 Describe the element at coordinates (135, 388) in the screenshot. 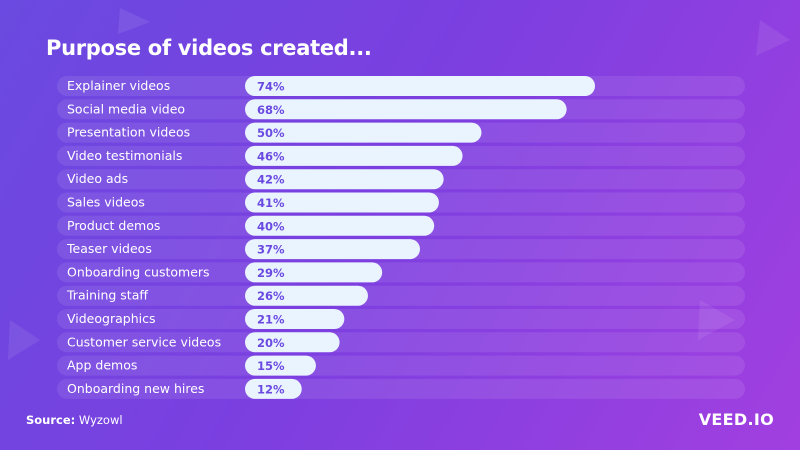

I see `category-label: Onboarding new hires` at that location.